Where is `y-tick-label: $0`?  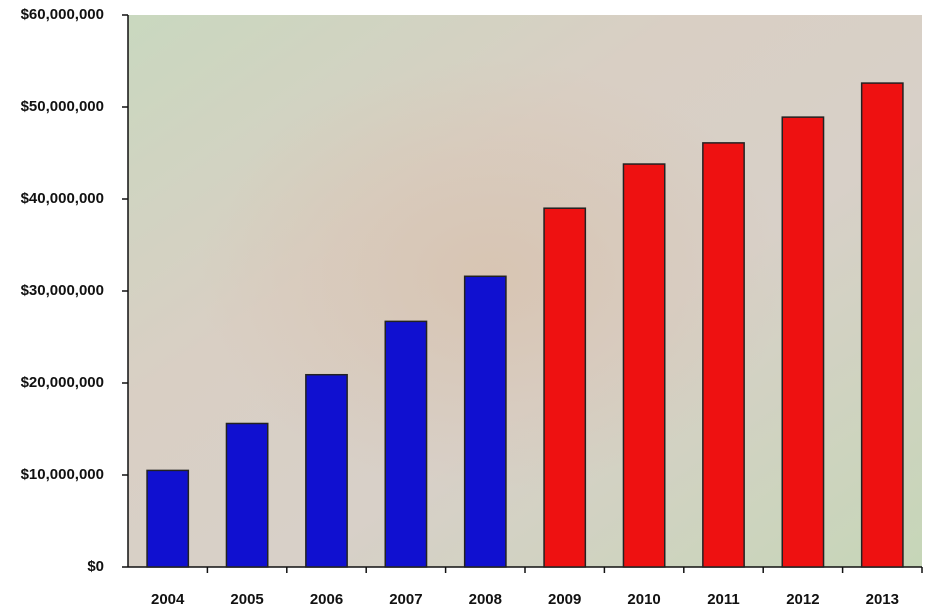
y-tick-label: $0 is located at coordinates (95, 566).